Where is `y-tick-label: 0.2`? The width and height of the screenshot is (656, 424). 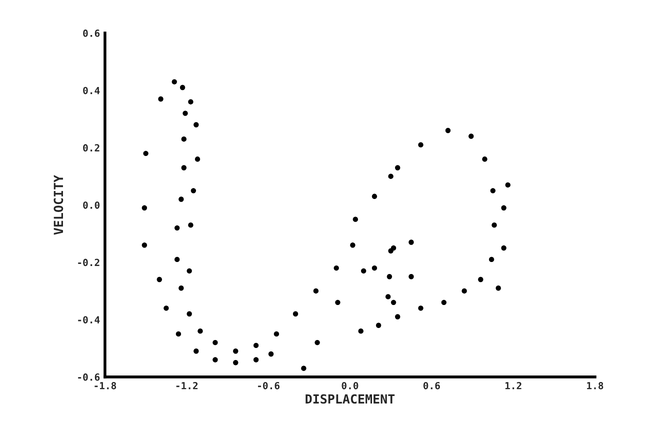
y-tick-label: 0.2 is located at coordinates (91, 148).